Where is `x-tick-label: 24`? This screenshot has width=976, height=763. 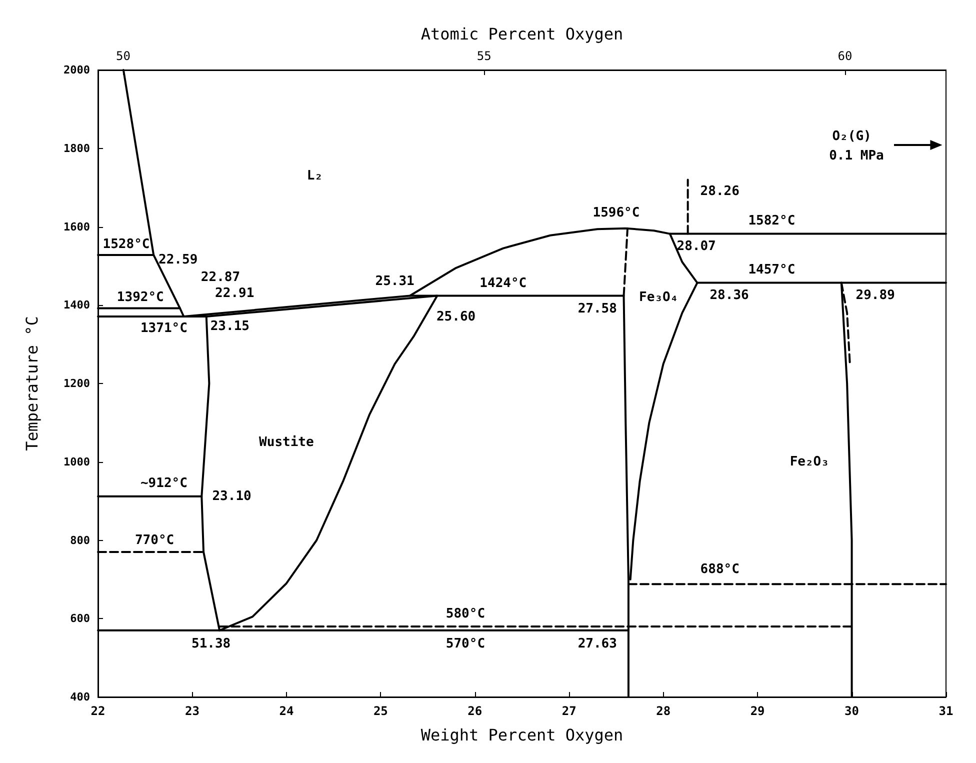
x-tick-label: 24 is located at coordinates (286, 711).